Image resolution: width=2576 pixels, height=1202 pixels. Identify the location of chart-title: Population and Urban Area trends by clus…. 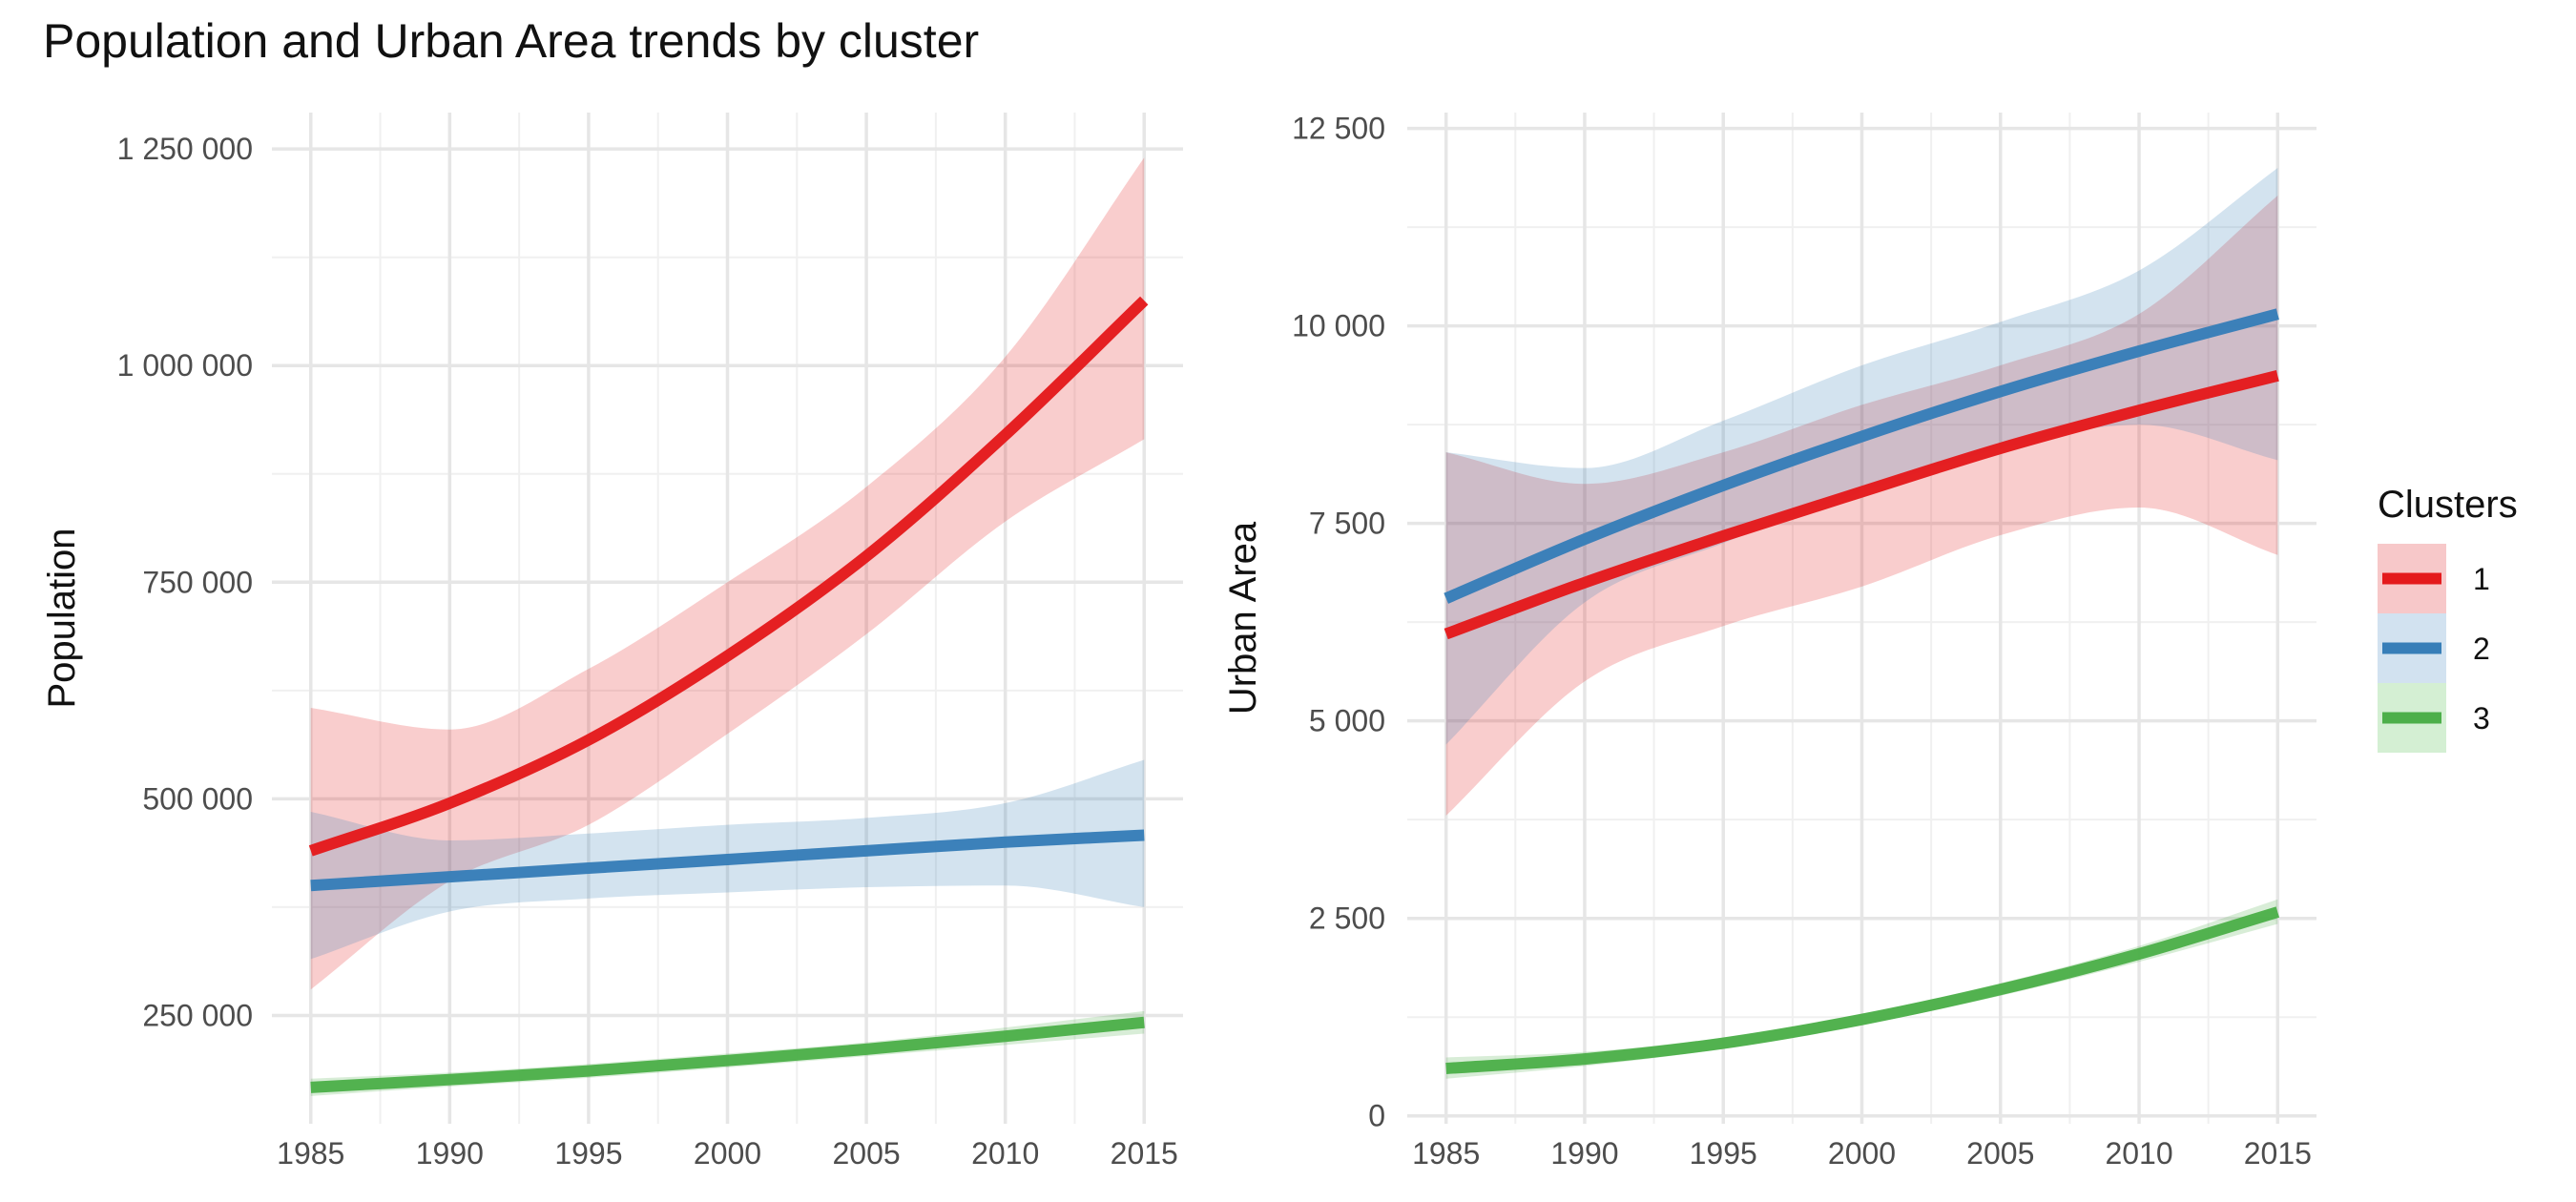
(511, 41).